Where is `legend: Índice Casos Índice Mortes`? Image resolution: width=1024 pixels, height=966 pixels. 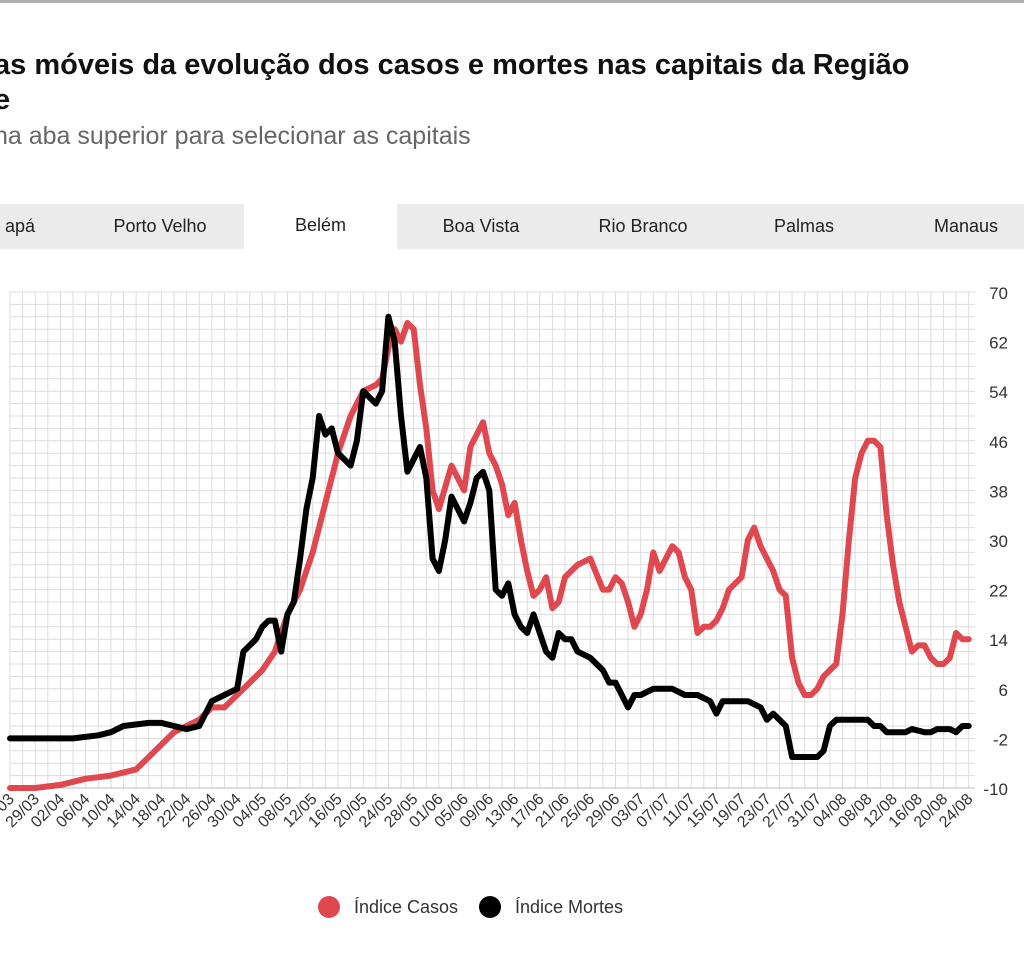 legend: Índice Casos Índice Mortes is located at coordinates (512, 907).